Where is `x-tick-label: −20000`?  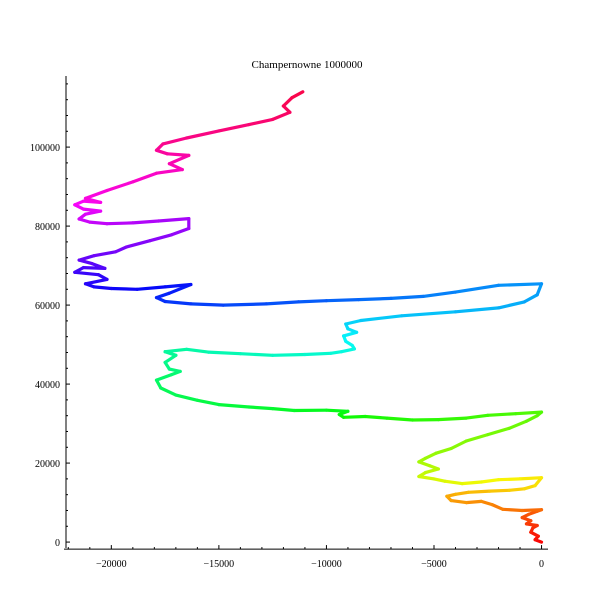
x-tick-label: −20000 is located at coordinates (111, 564).